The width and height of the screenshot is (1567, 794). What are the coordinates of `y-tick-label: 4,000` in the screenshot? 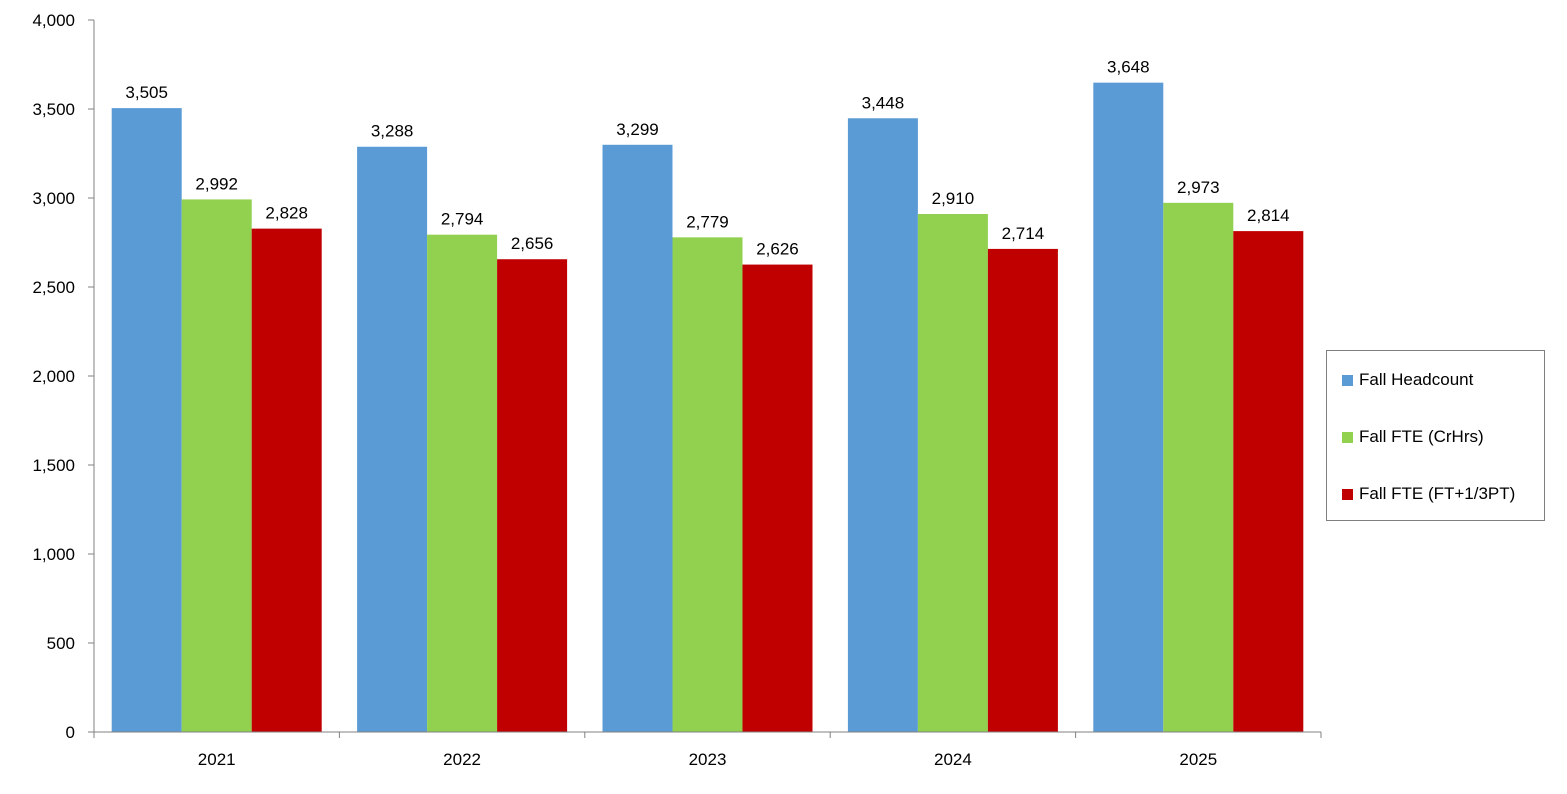 It's located at (53, 20).